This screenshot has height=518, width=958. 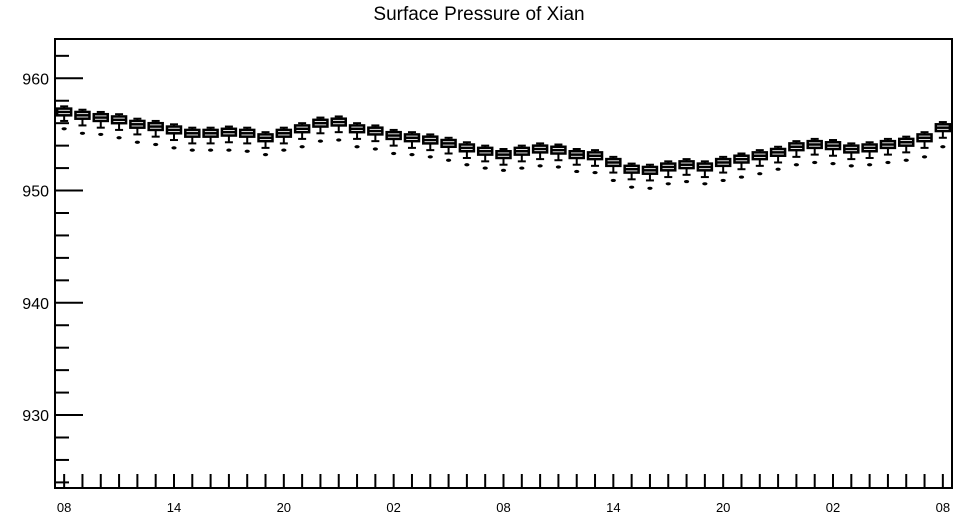 I want to click on chart-title: Surface Pressure of Xian, so click(x=479, y=14).